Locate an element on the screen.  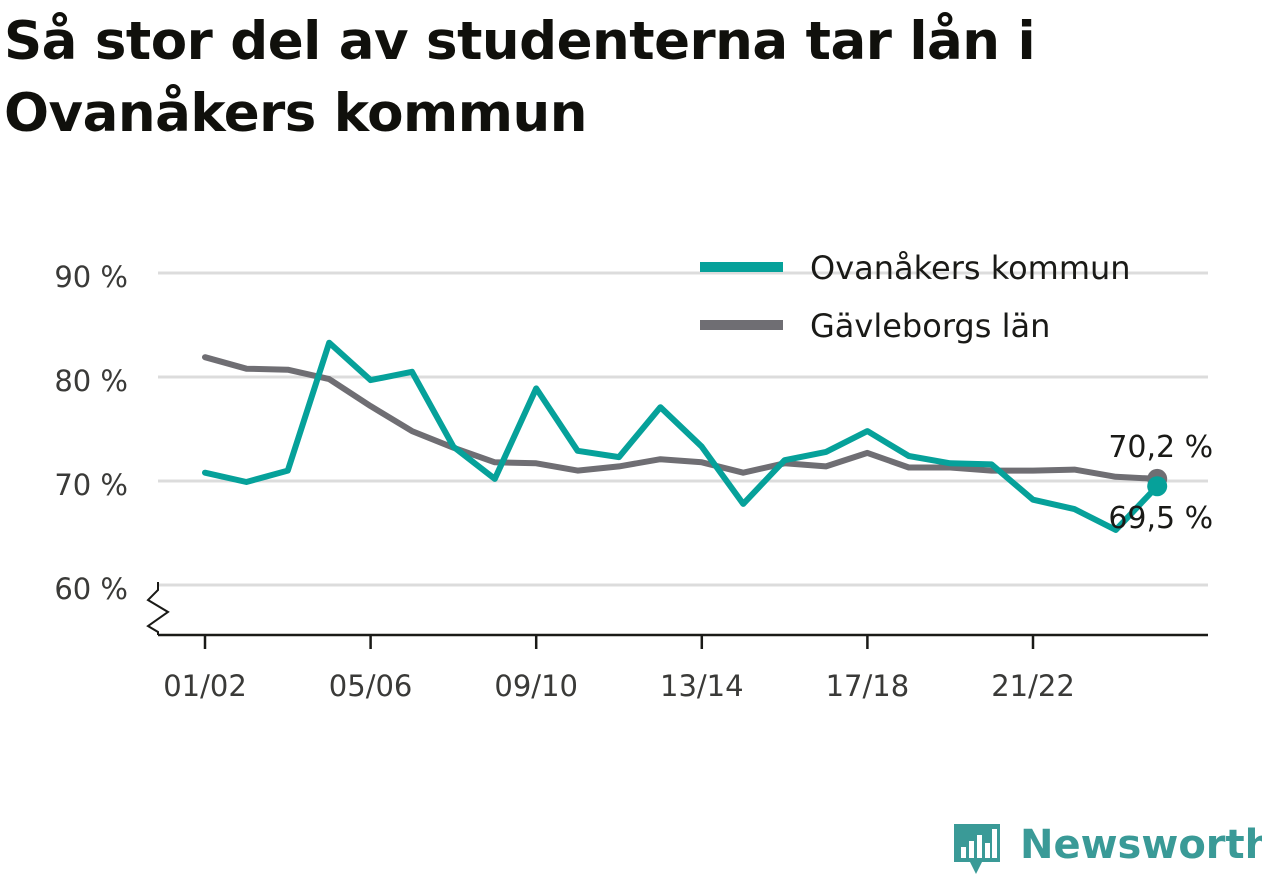
legend-label: Gävleborgs län is located at coordinates (930, 326).